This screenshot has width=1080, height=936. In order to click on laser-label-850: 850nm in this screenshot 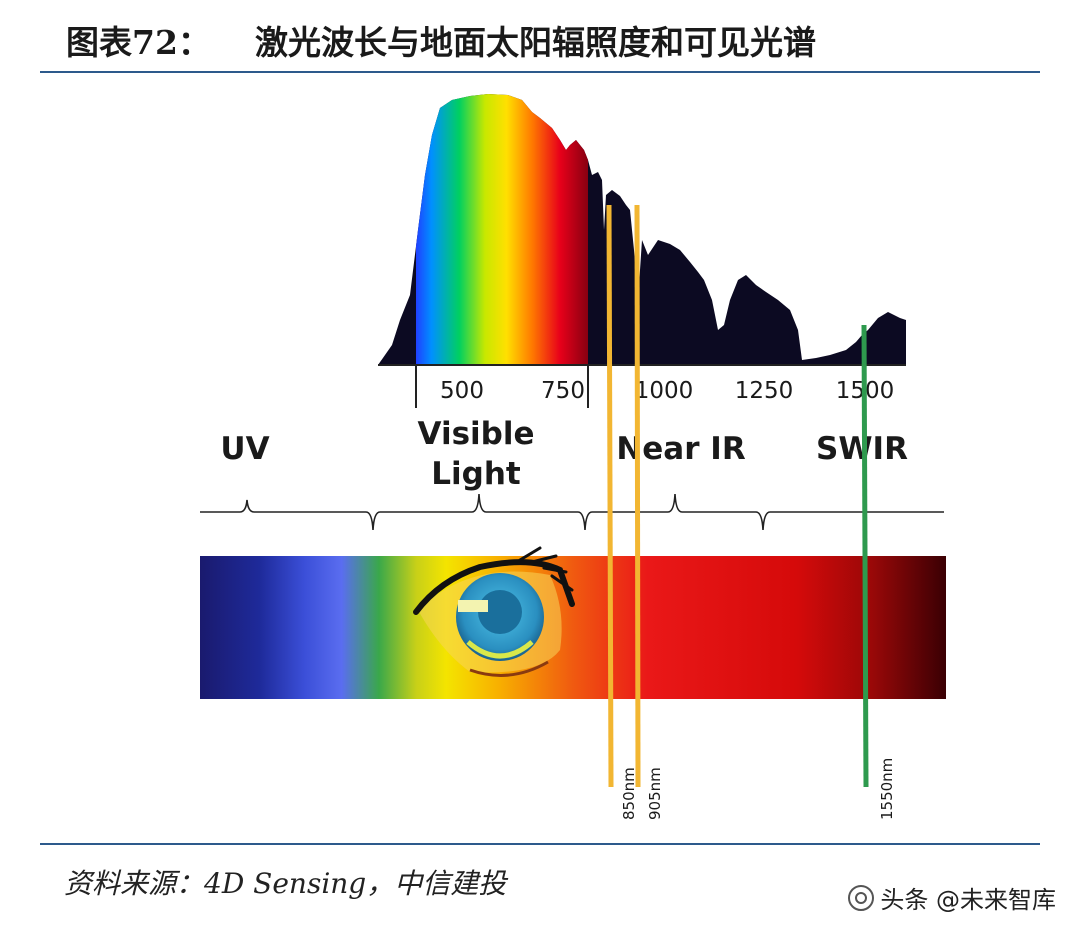, I will do `click(629, 793)`.